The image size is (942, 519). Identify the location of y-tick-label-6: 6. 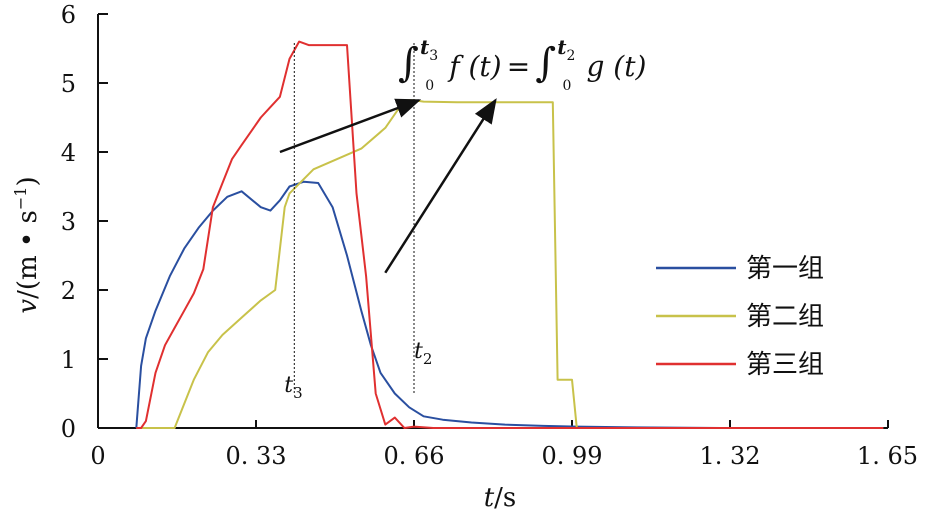
(68, 15).